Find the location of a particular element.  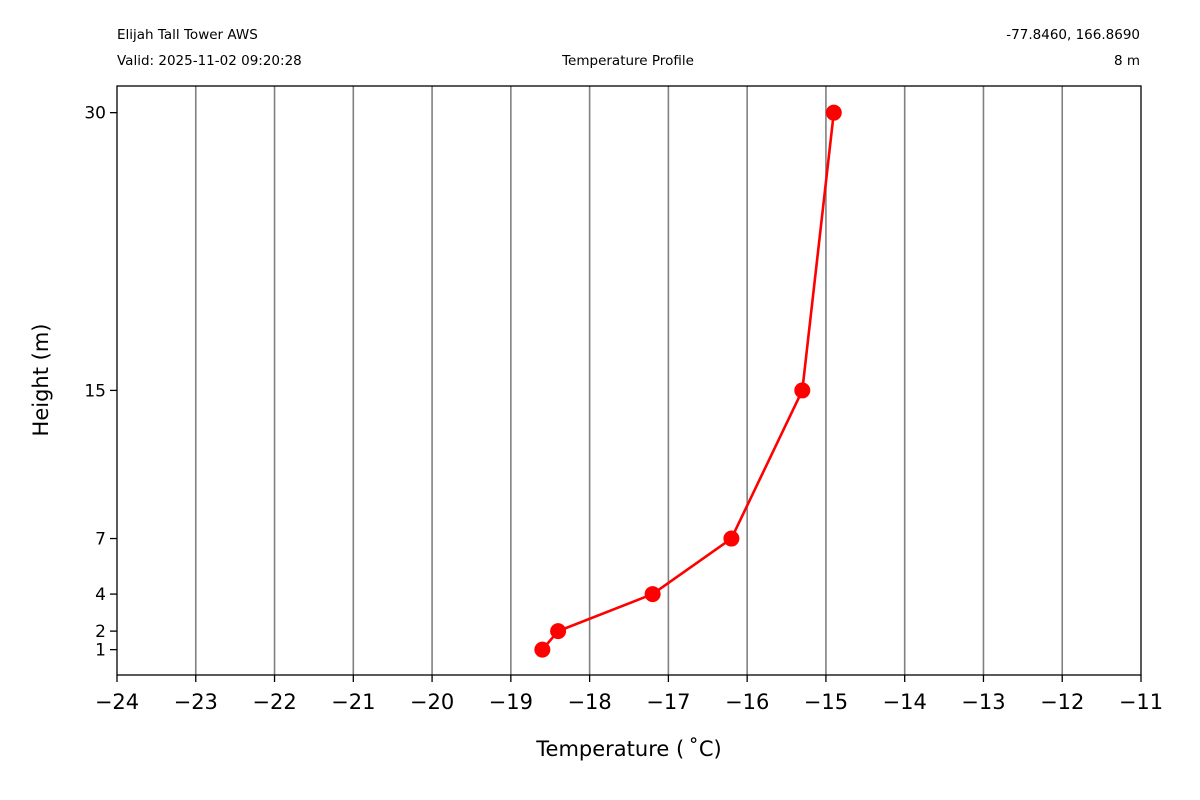

x-tick-label: −16 is located at coordinates (747, 702).